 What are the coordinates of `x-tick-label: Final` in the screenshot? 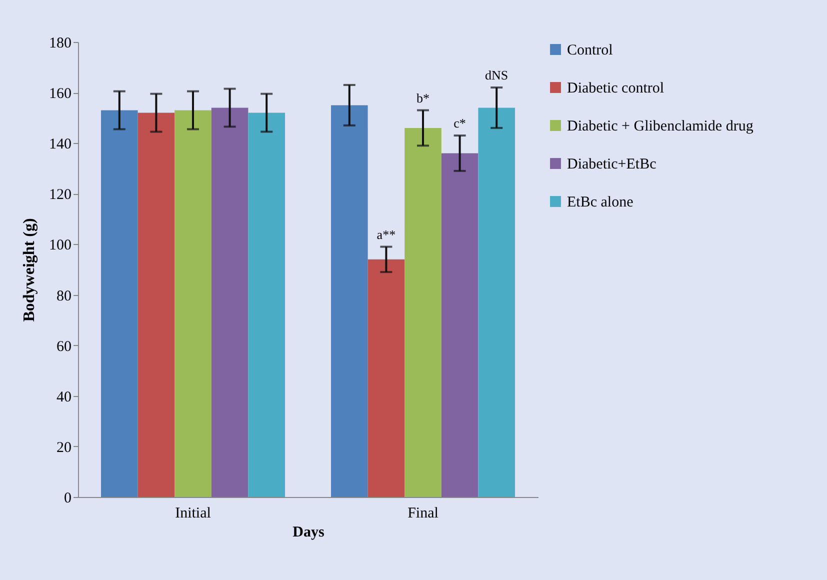 It's located at (423, 514).